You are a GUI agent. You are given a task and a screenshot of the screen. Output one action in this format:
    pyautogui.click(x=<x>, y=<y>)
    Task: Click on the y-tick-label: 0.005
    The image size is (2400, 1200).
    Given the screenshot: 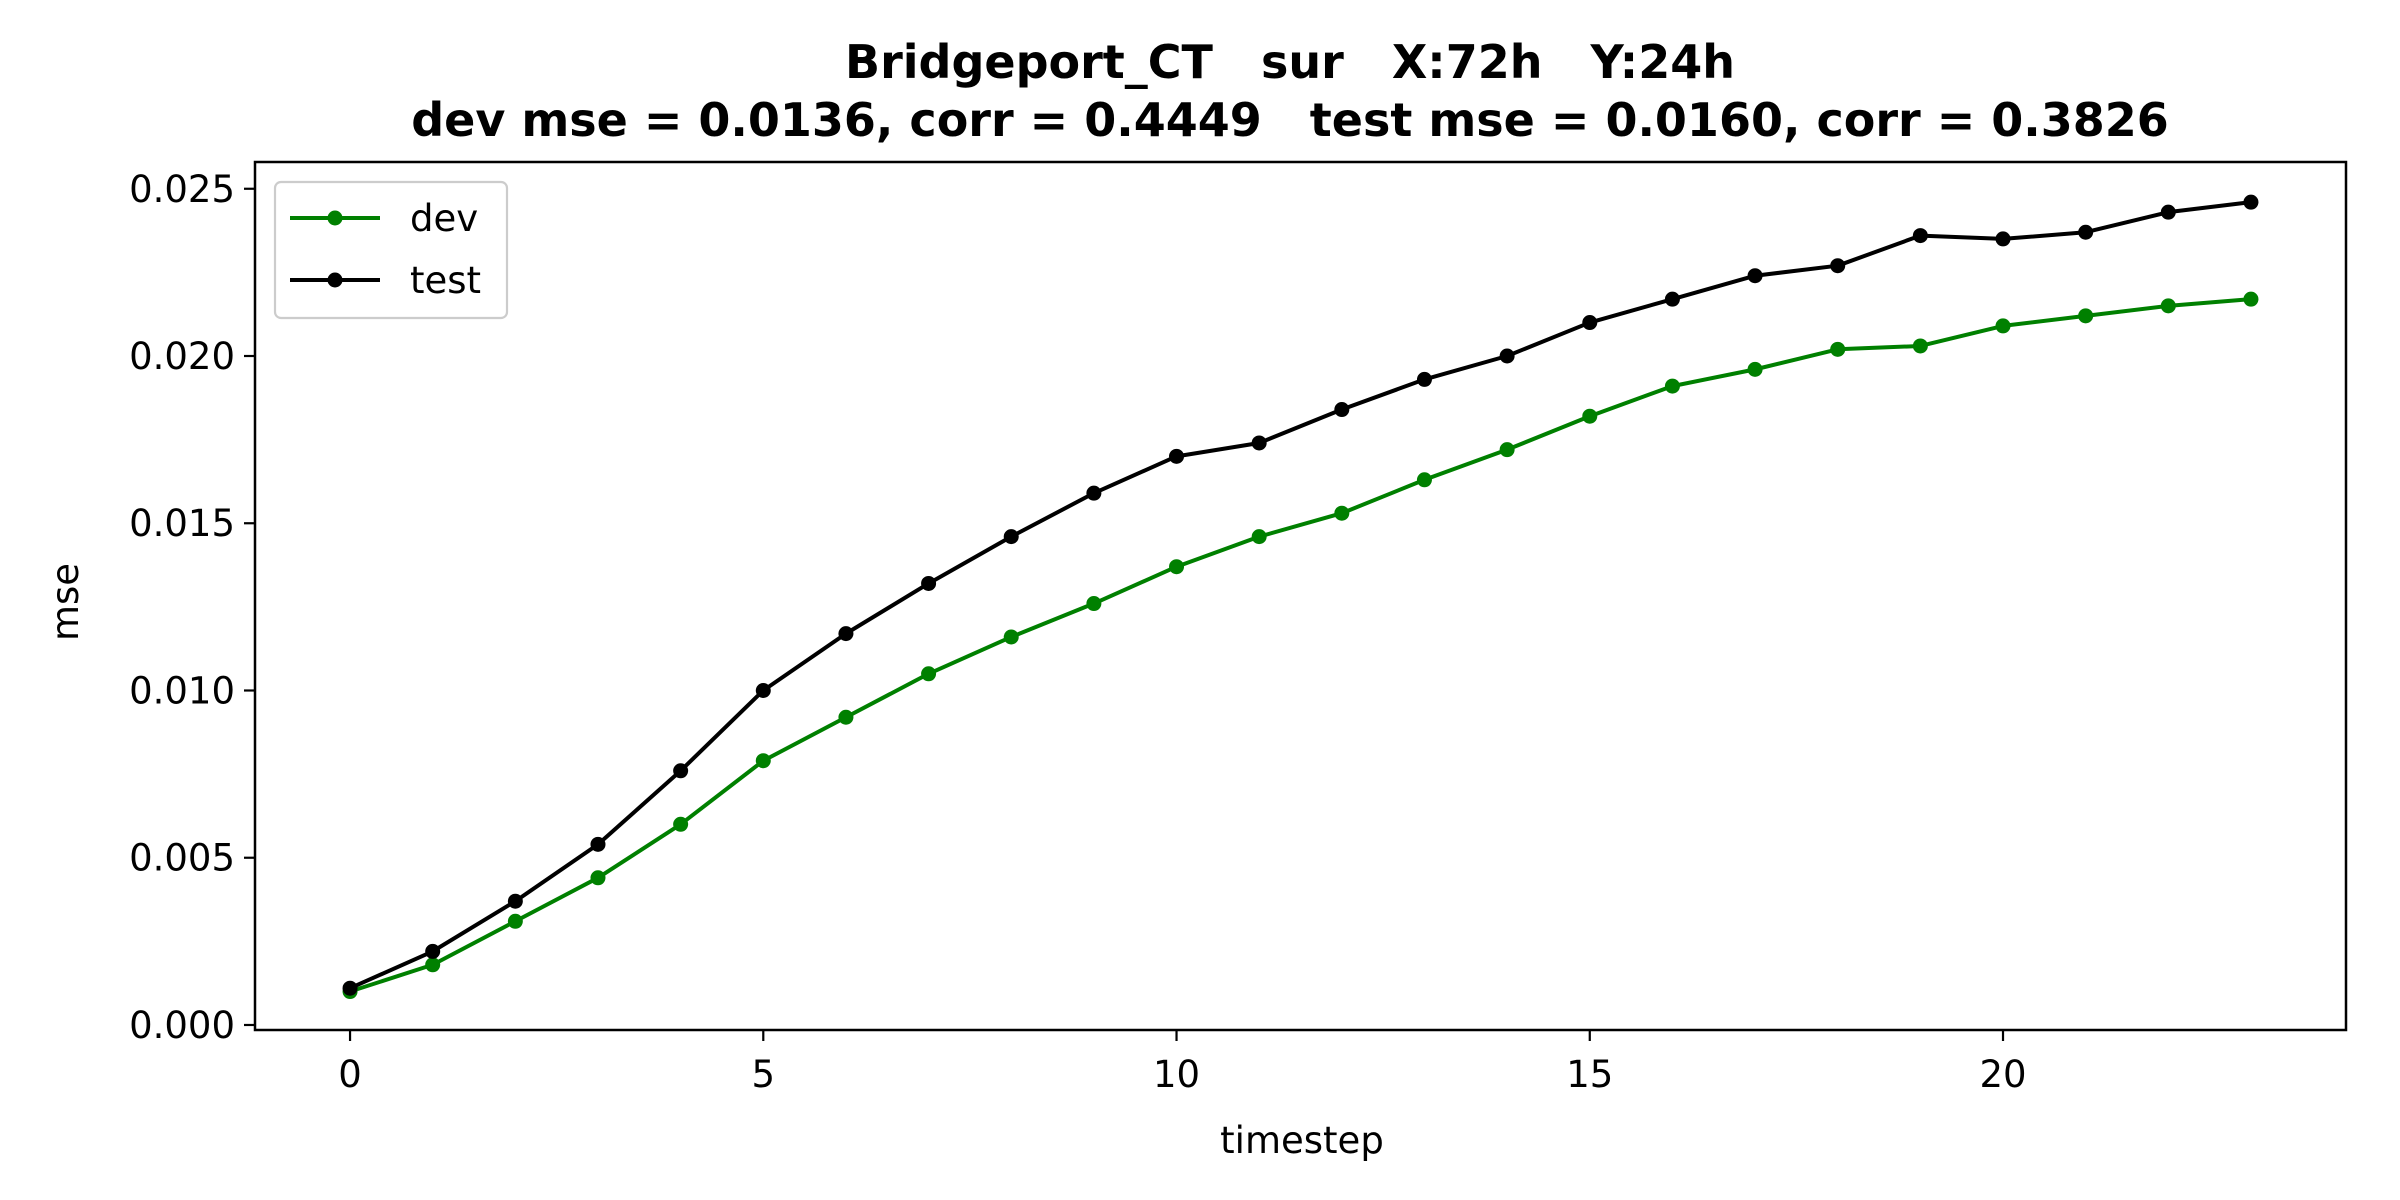 What is the action you would take?
    pyautogui.click(x=182, y=858)
    